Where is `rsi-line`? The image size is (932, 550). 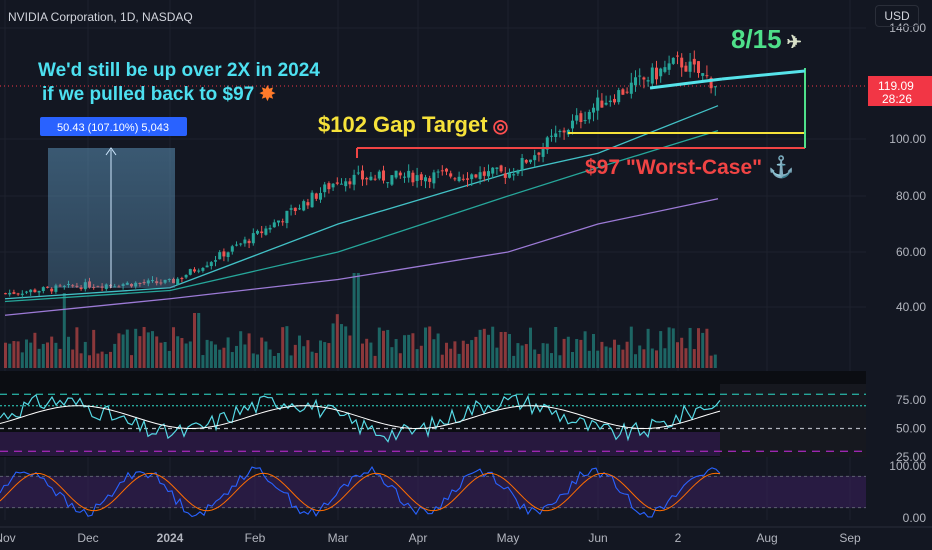 rsi-line is located at coordinates (360, 418).